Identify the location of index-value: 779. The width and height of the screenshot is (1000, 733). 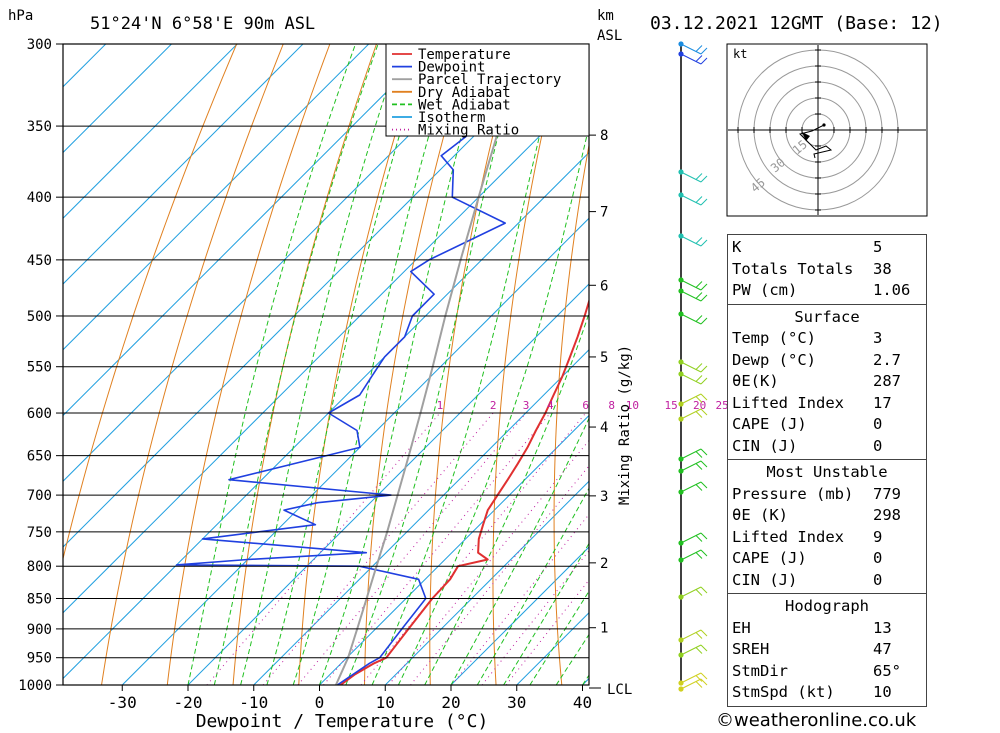
(887, 493).